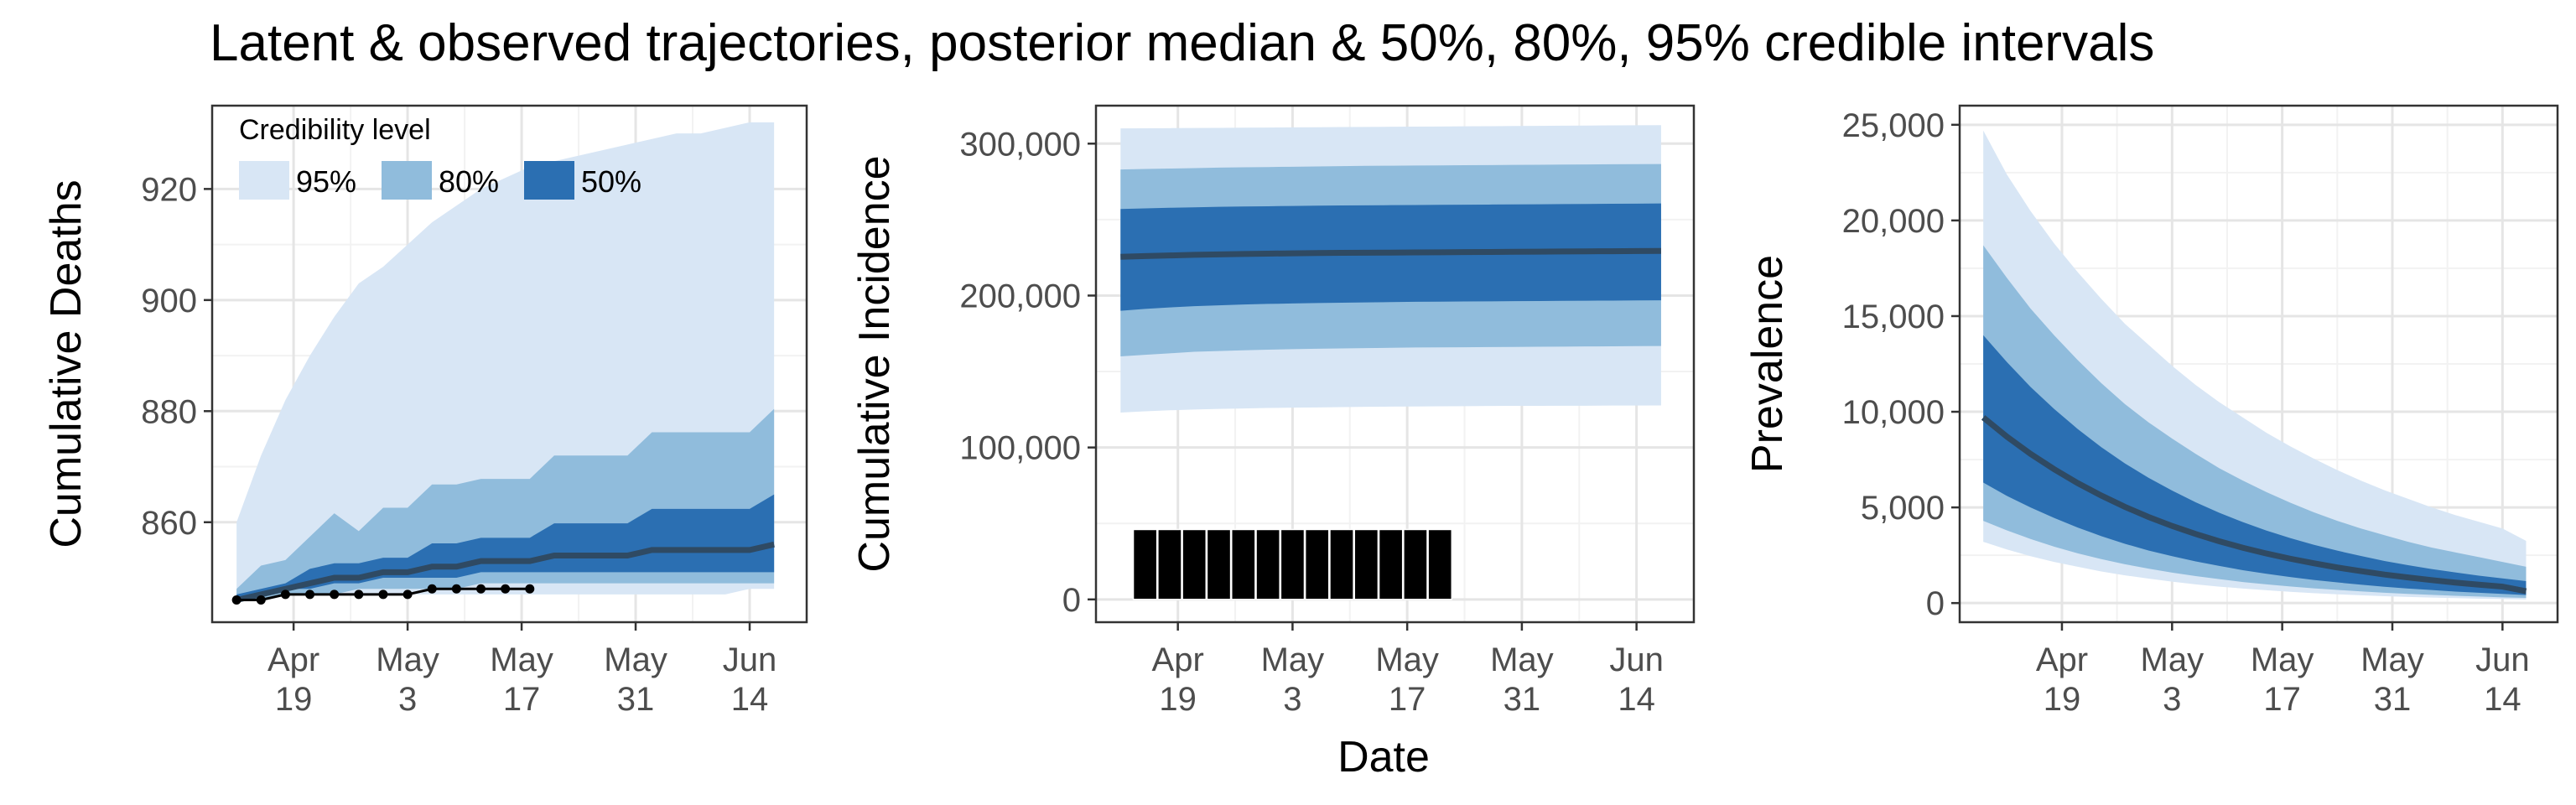  I want to click on y-tick-label: 10,000, so click(1893, 412).